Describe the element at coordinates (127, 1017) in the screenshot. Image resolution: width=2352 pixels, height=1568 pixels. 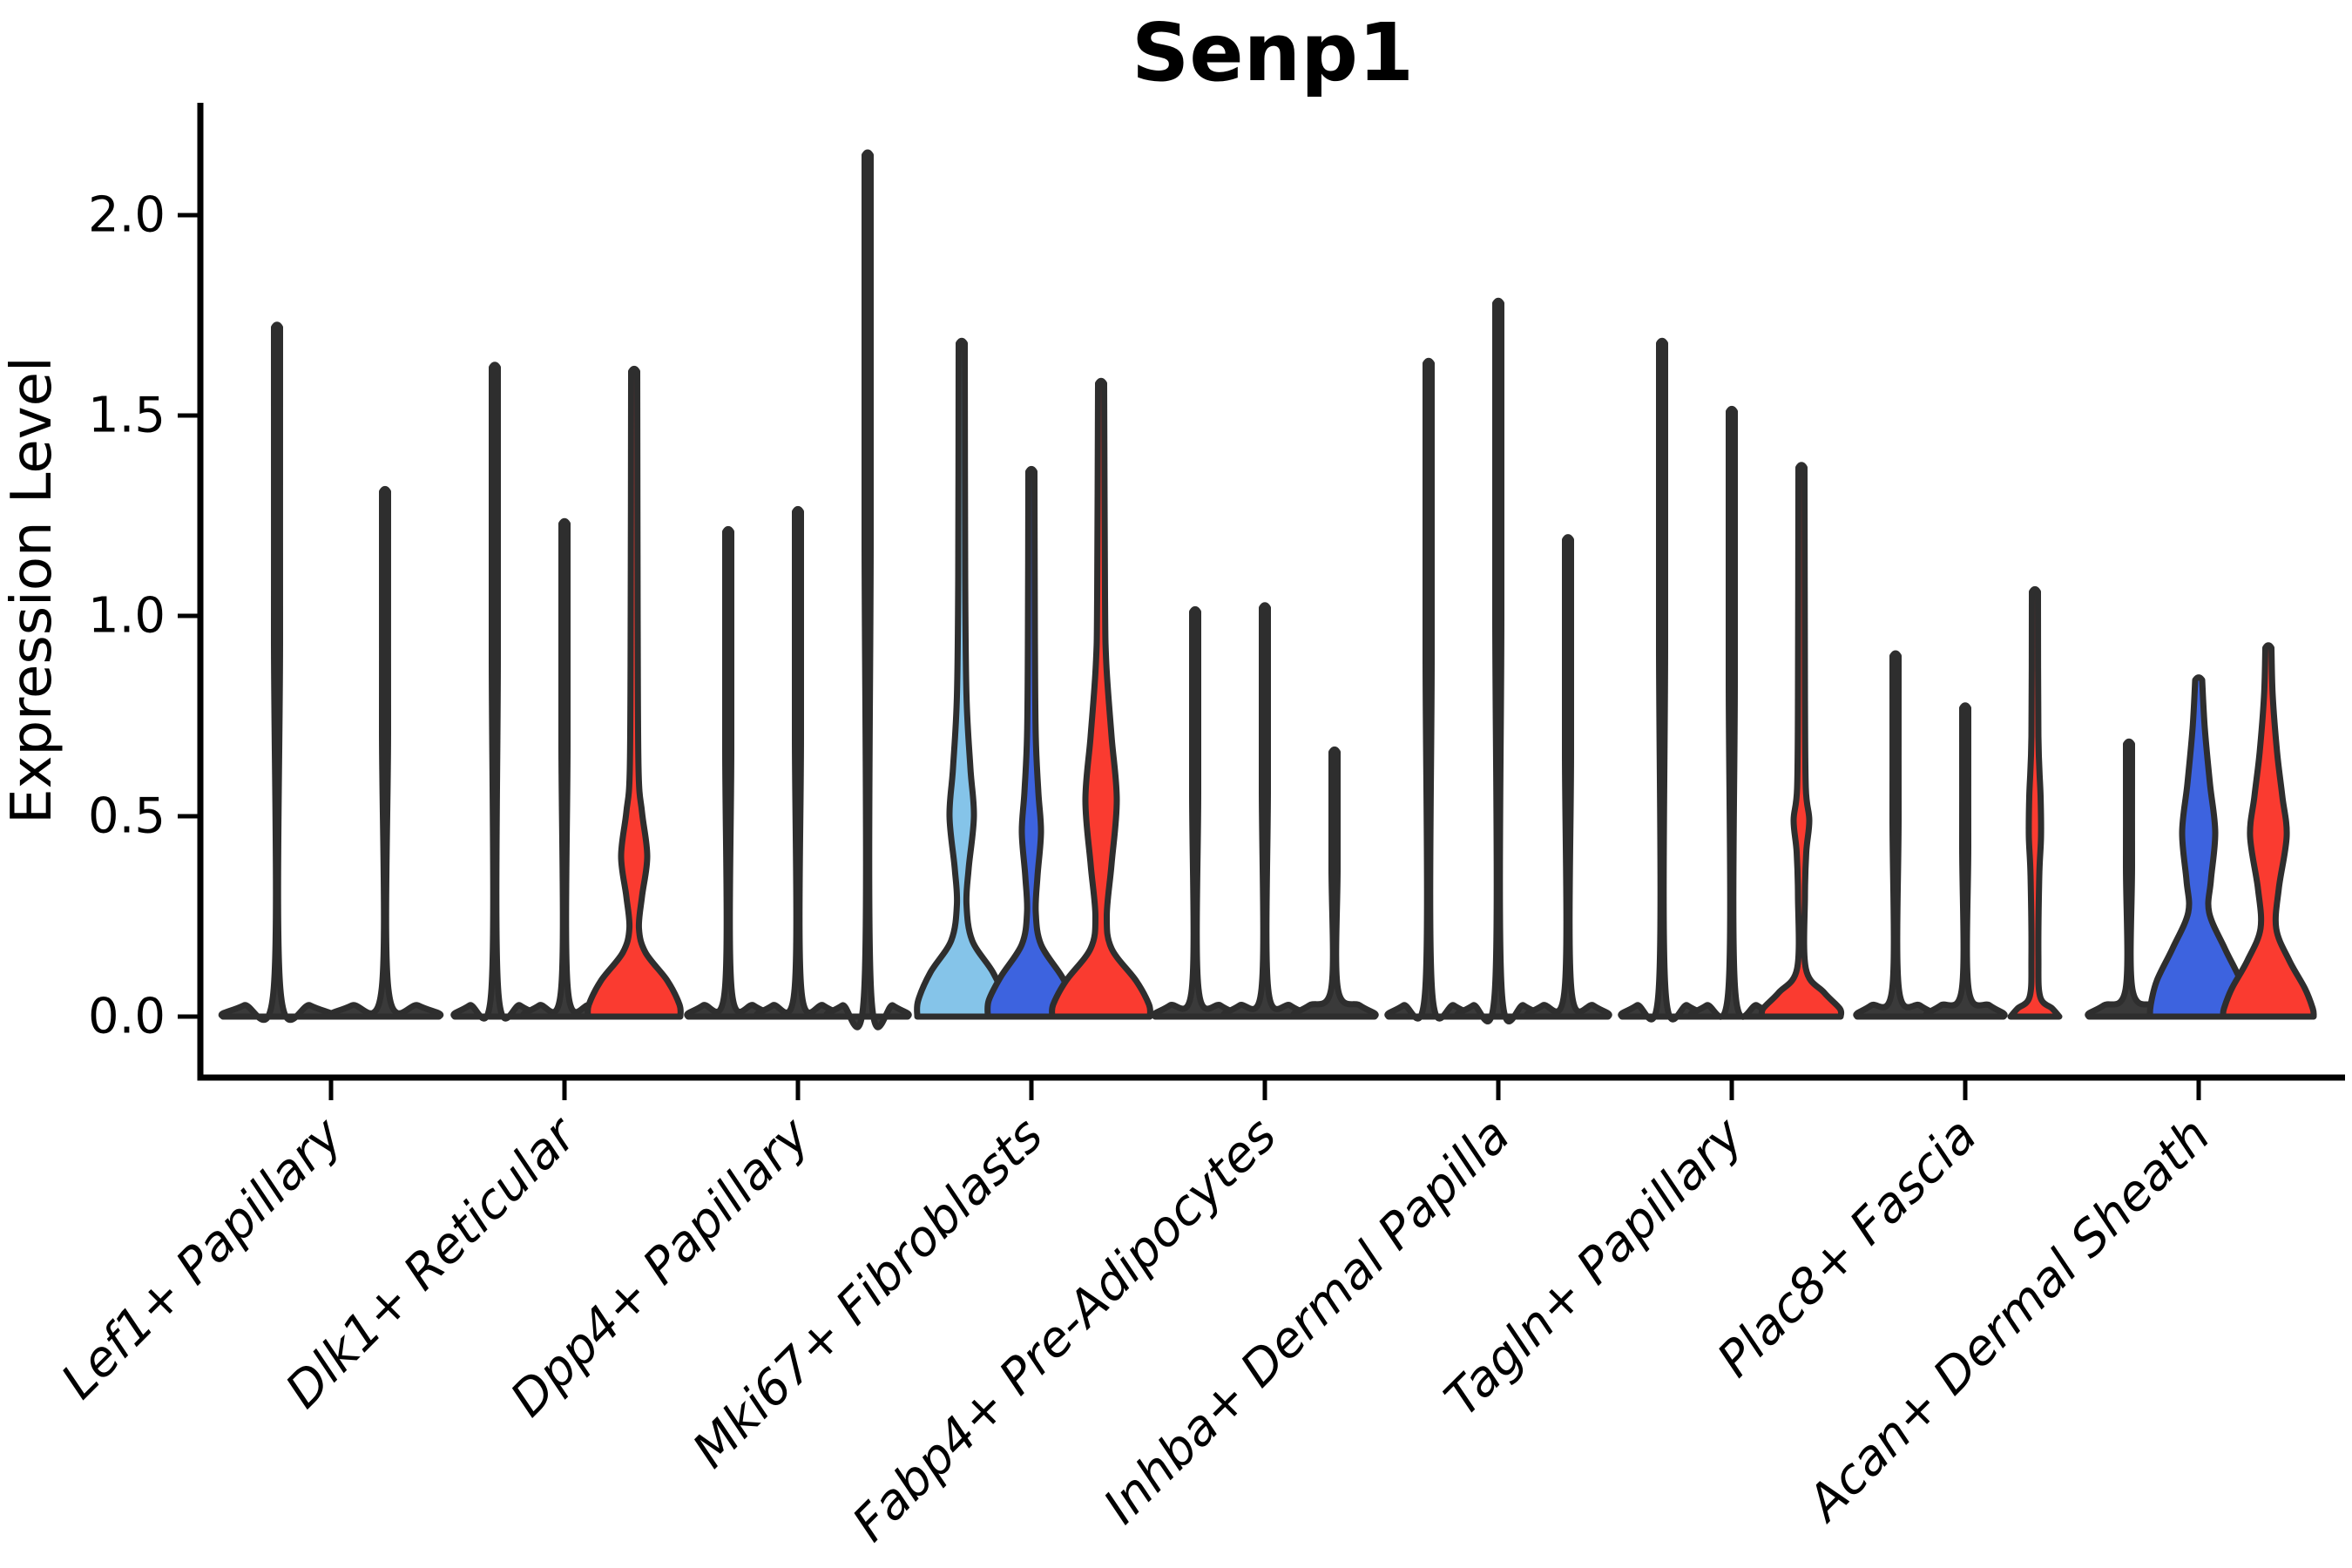
I see `y-tick-label-0: 0.0` at that location.